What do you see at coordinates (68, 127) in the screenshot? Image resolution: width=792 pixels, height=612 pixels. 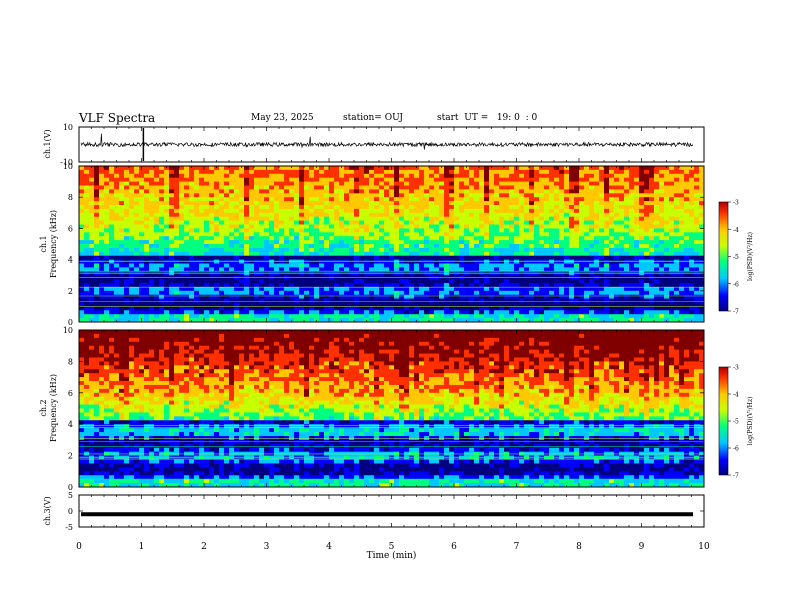 I see `ch1-y-tick: 10` at bounding box center [68, 127].